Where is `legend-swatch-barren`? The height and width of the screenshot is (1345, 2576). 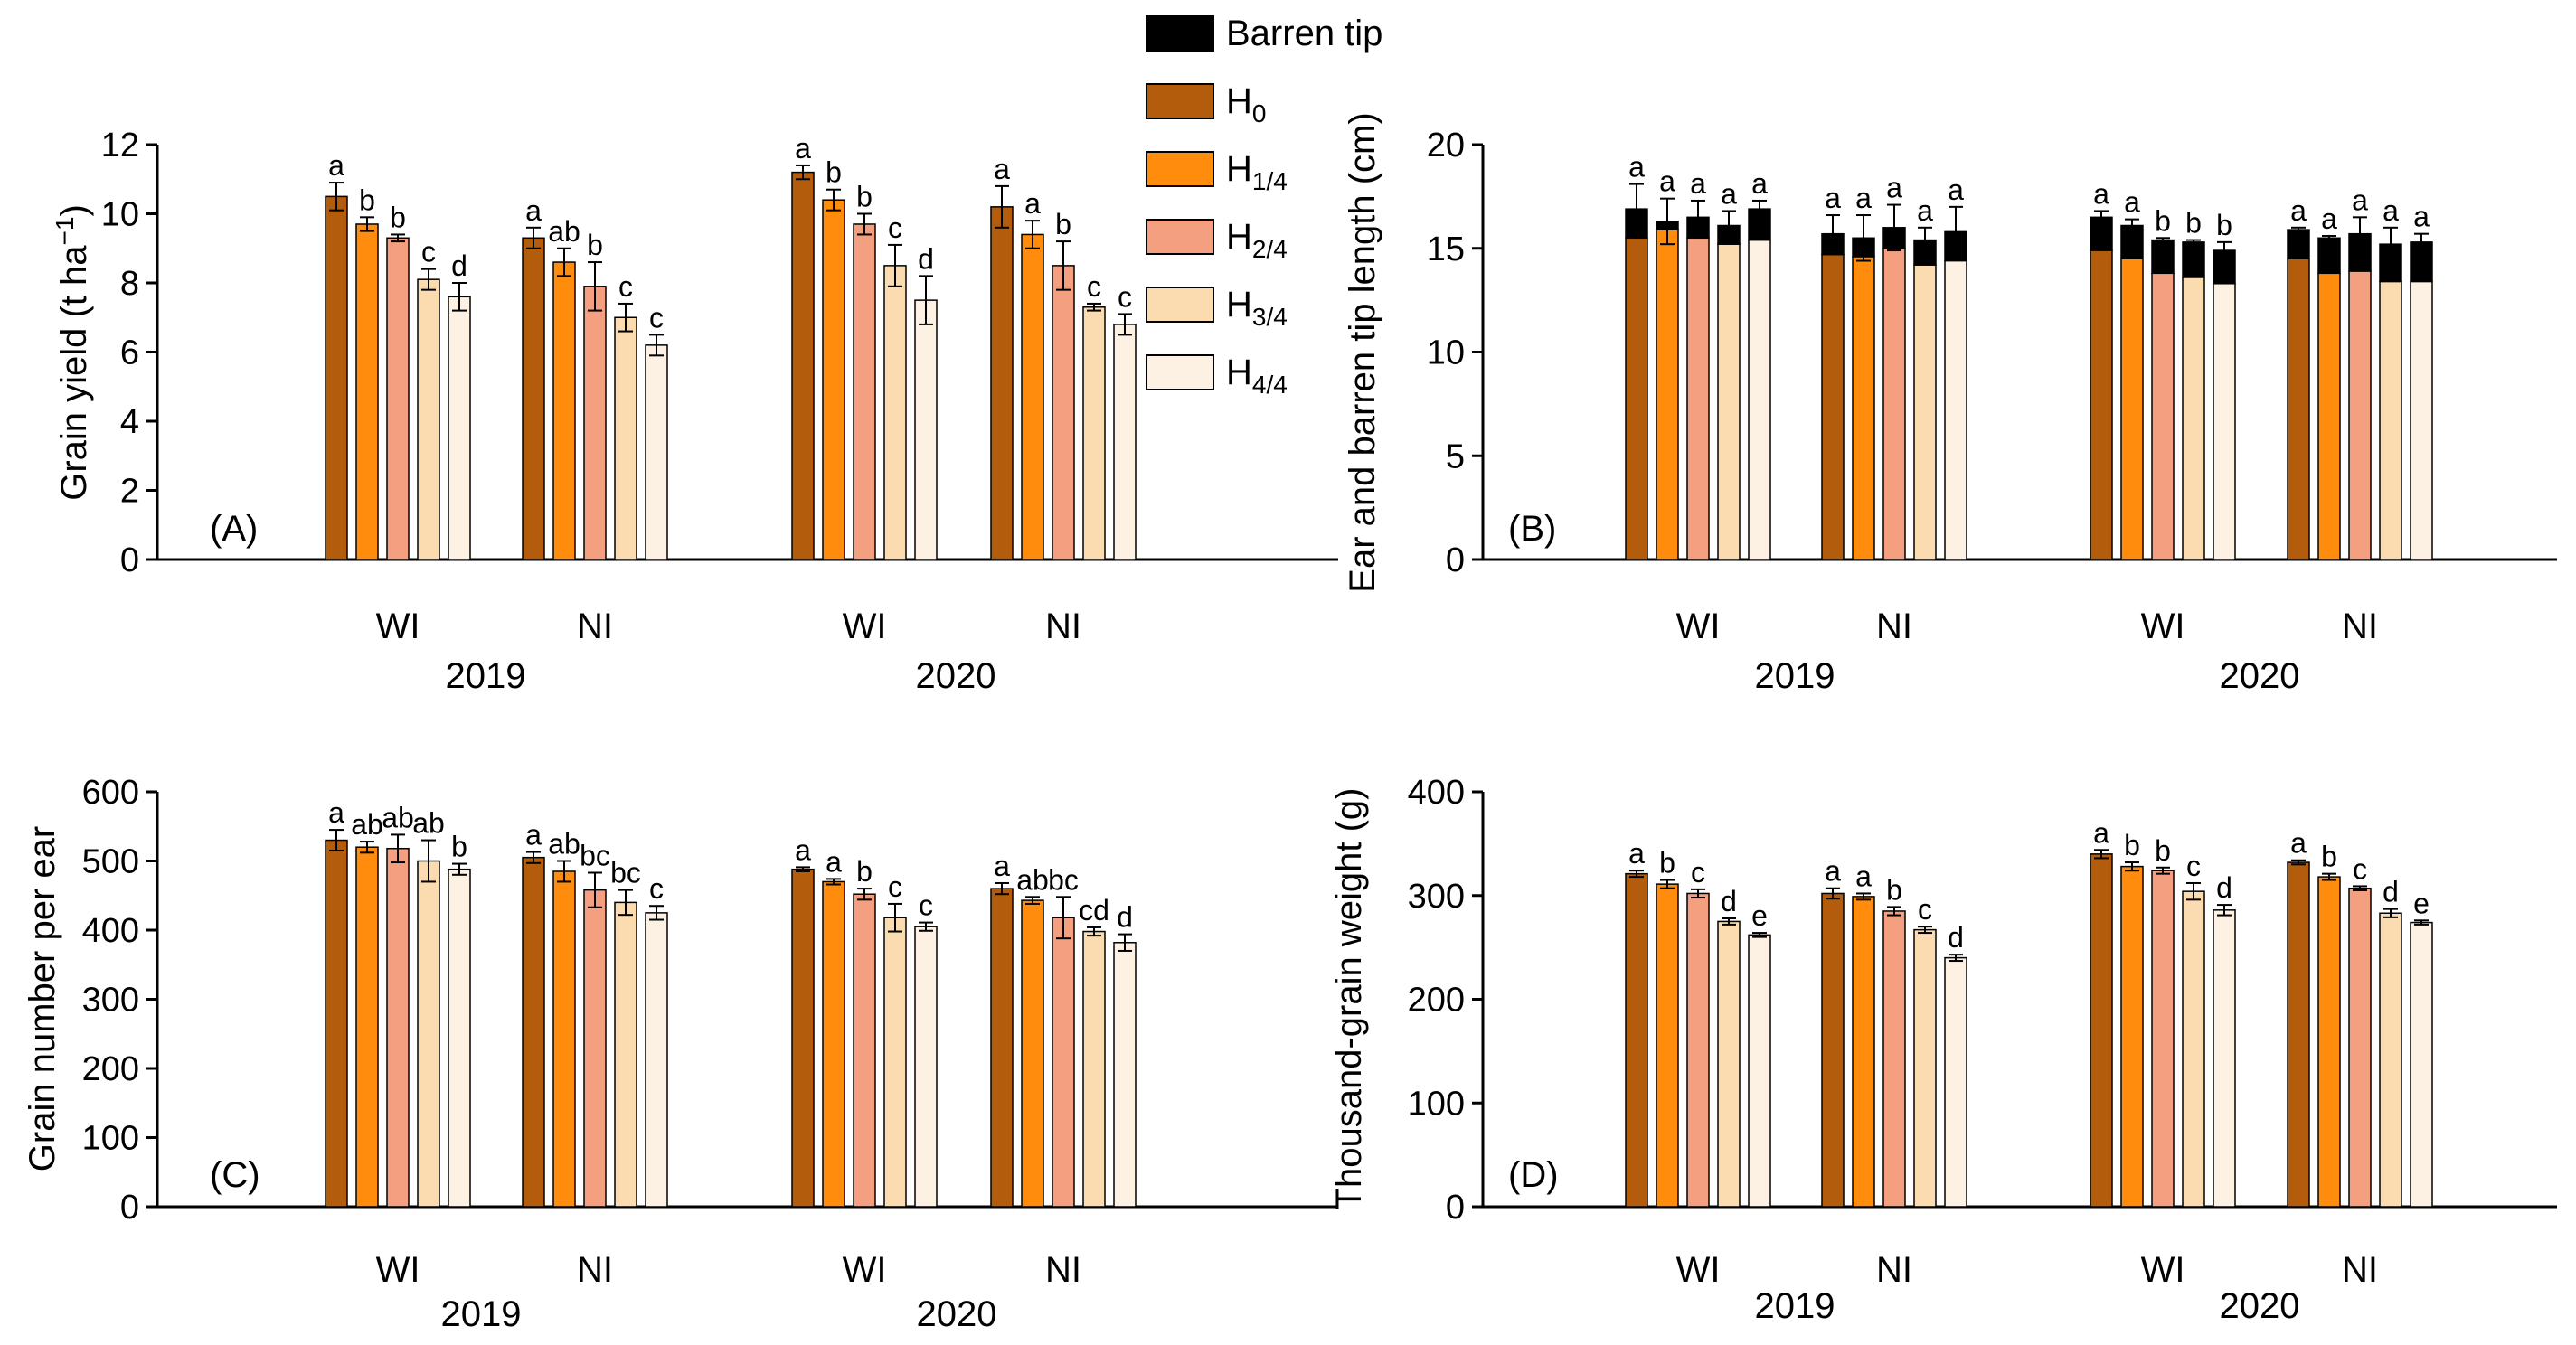
legend-swatch-barren is located at coordinates (1180, 33).